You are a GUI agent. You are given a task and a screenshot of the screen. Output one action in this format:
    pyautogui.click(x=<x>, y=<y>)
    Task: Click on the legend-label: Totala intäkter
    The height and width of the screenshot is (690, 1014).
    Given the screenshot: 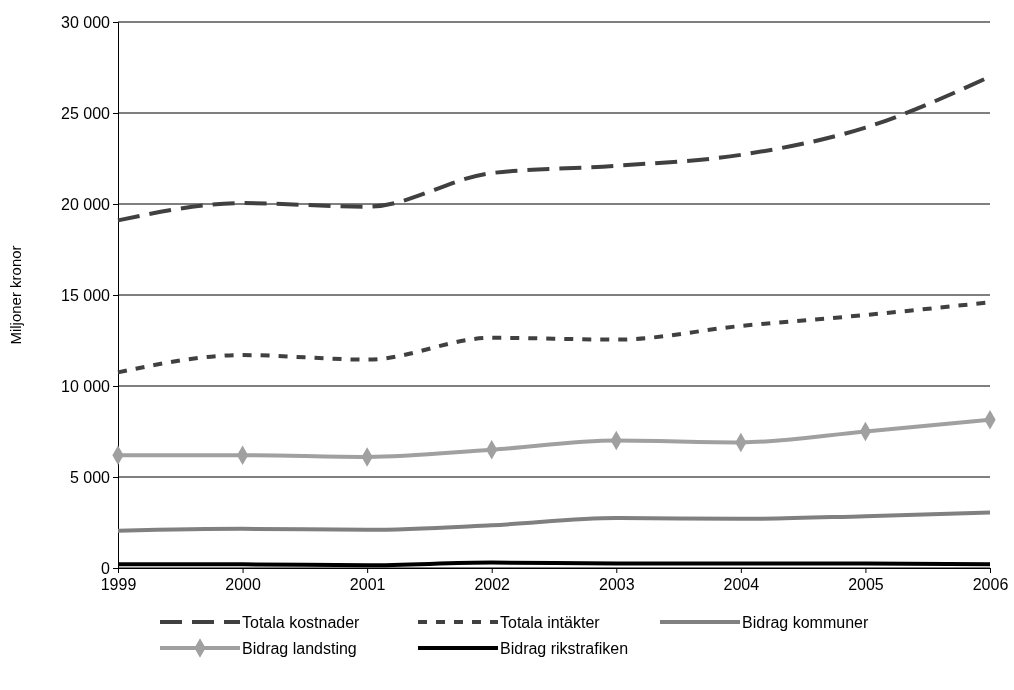 What is the action you would take?
    pyautogui.click(x=550, y=622)
    